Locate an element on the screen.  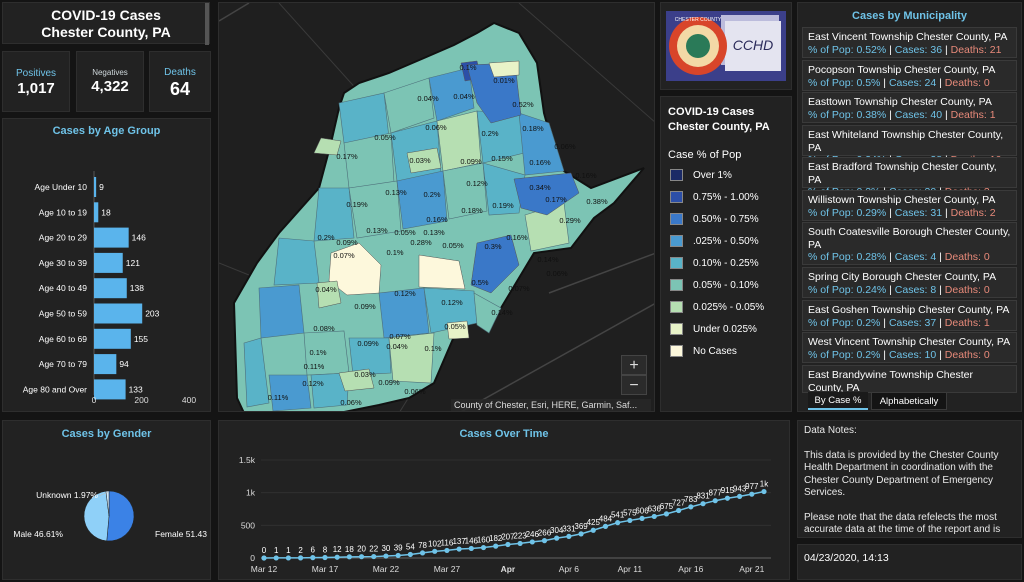
zoom-in-button: + is located at coordinates (634, 365).